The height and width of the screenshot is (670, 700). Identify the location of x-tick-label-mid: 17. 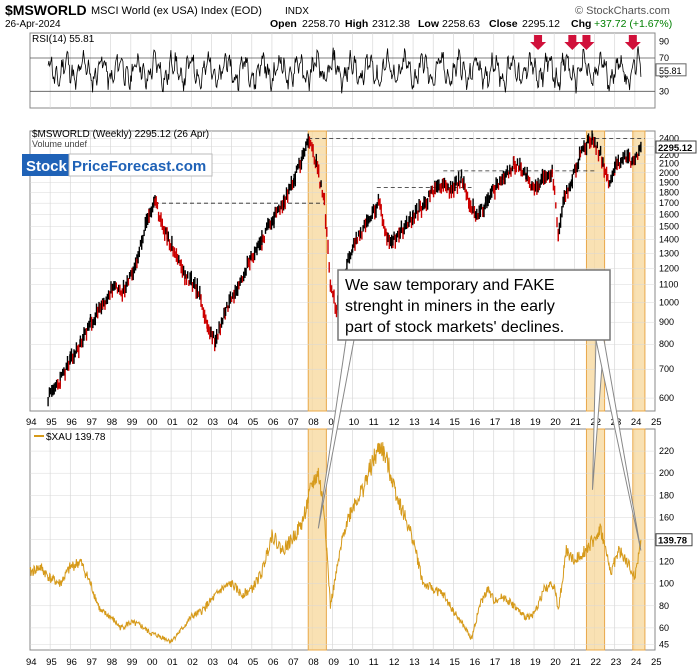
(495, 422).